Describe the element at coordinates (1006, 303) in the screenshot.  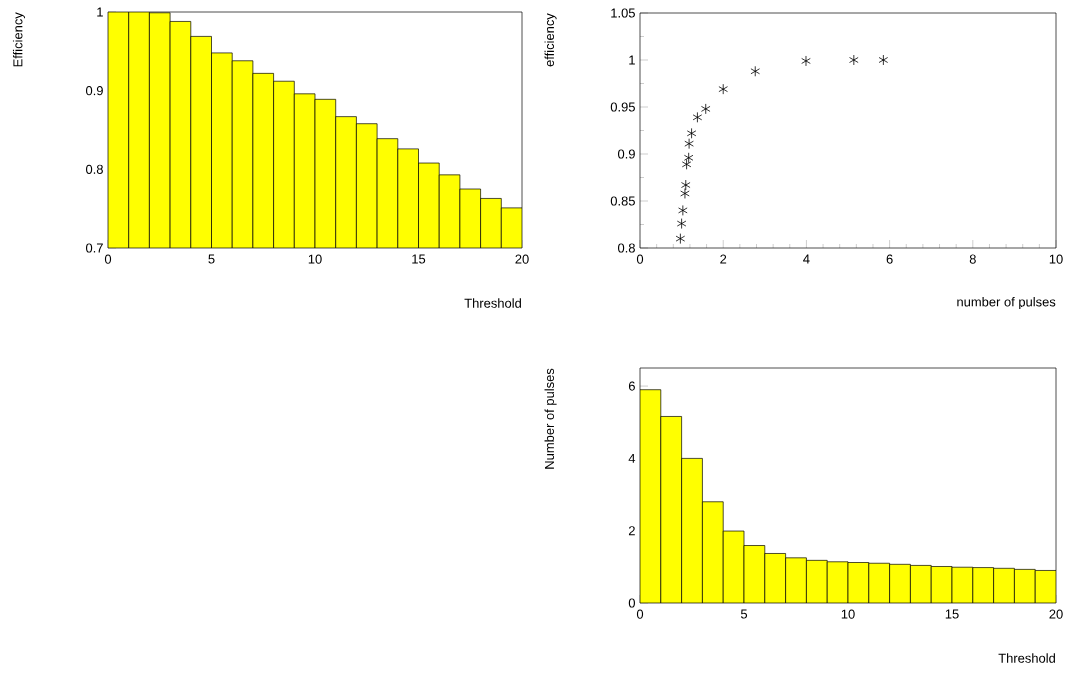
I see `x-axis-title: number of pulses` at that location.